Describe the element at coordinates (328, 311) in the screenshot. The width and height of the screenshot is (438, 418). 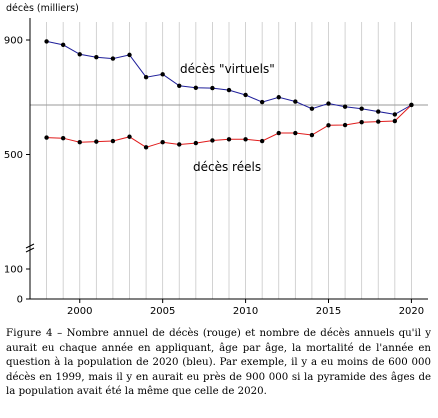
I see `x-tick-label: 2015` at that location.